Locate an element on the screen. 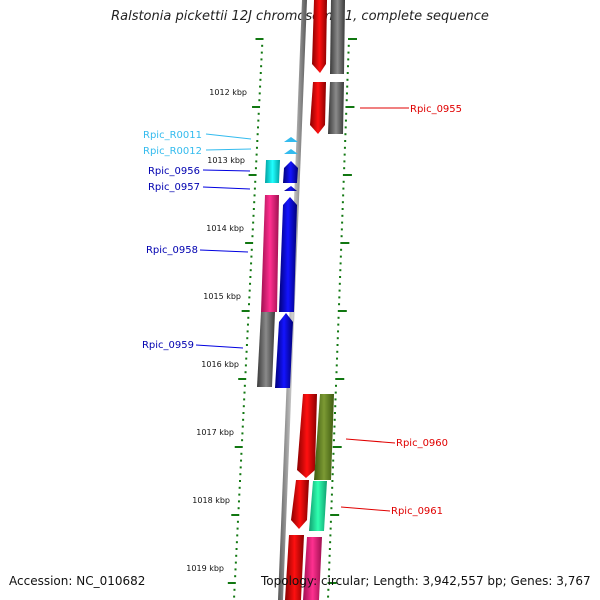 The image size is (600, 600). label-rpic-0959: Rpic_0959 is located at coordinates (168, 345).